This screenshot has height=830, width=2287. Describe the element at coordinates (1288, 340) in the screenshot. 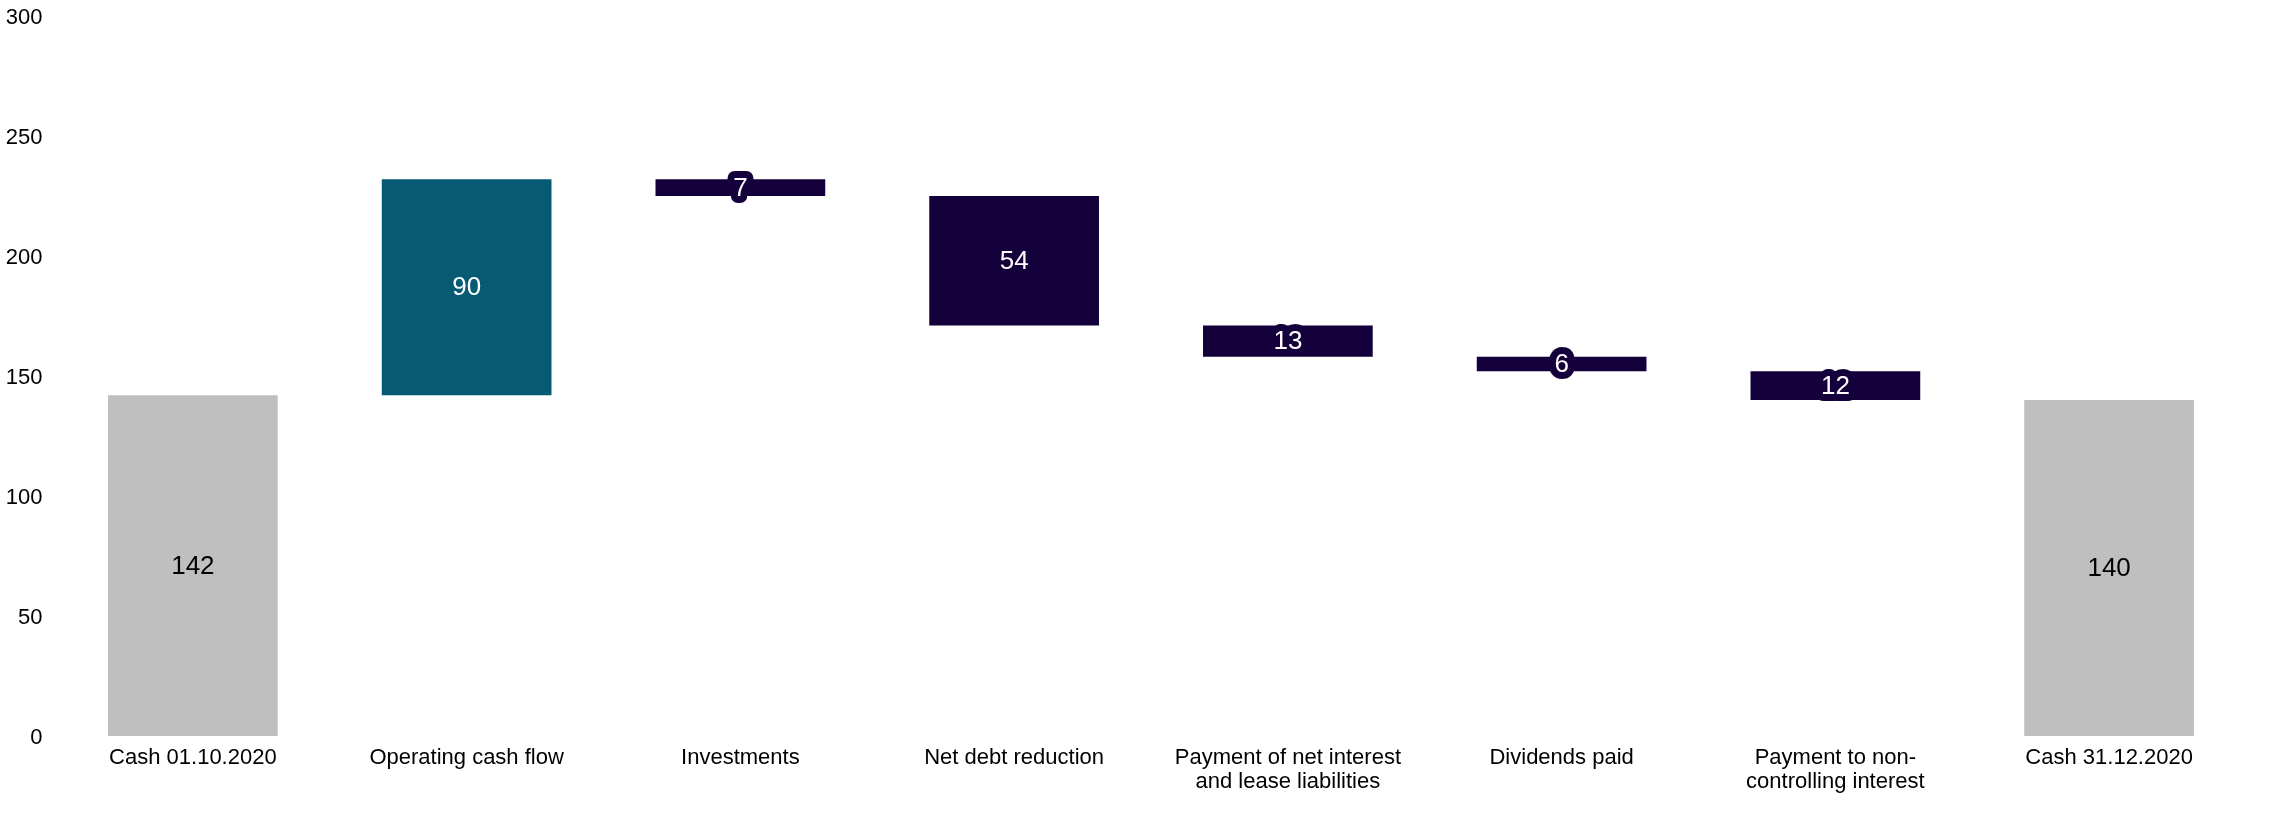

I see `data-label: 13` at that location.